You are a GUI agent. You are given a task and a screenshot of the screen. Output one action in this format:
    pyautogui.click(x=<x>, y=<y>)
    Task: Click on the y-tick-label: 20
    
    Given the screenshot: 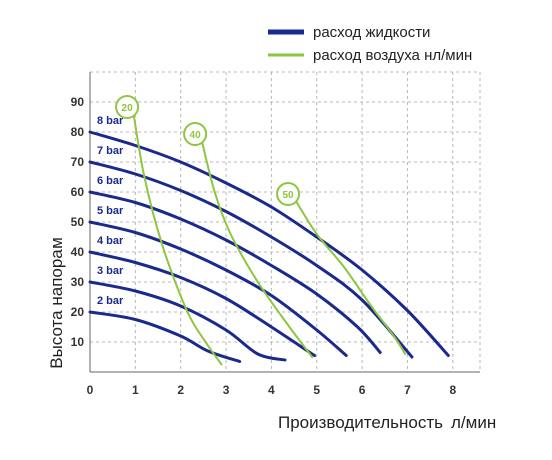 What is the action you would take?
    pyautogui.click(x=78, y=312)
    